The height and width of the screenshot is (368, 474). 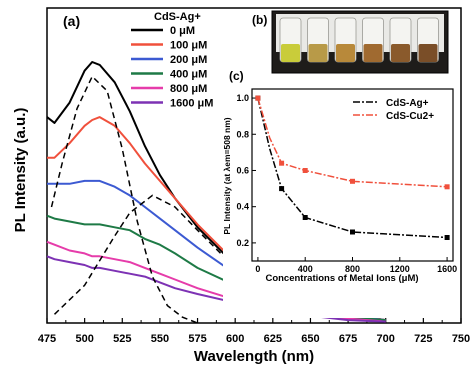 I want to click on inset-legend-agplus: CdS-Ag+, so click(x=407, y=103).